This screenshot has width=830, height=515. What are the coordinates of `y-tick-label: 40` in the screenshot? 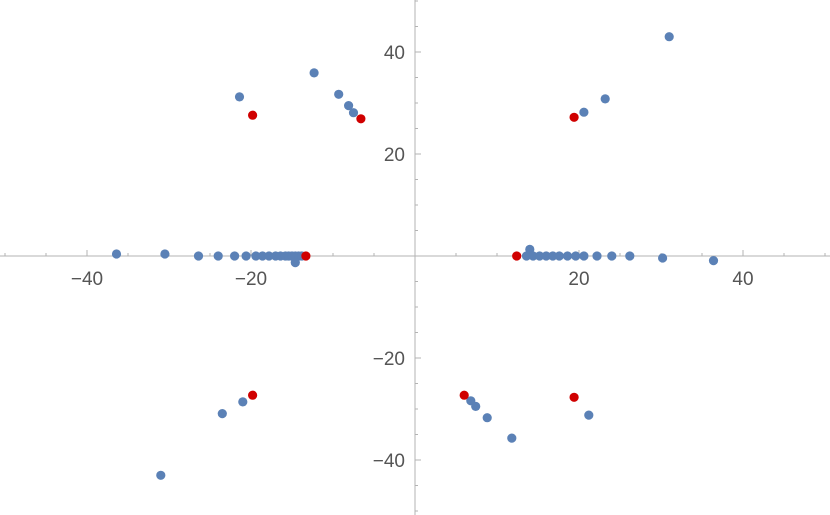 It's located at (394, 53).